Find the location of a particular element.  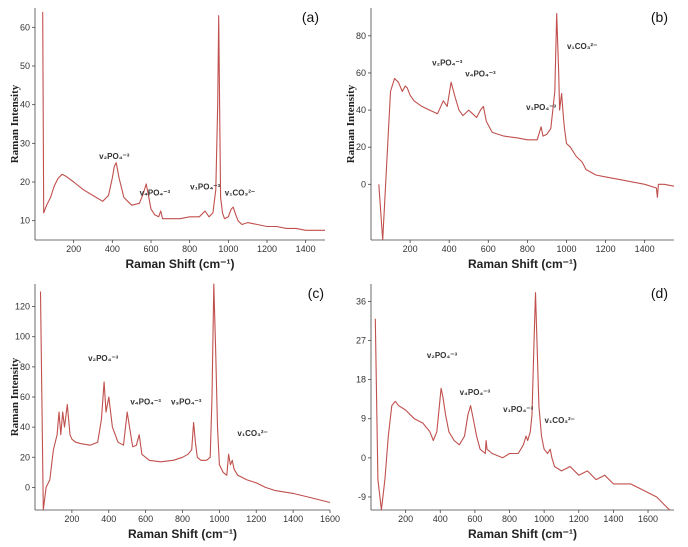

y-tick-label: 50 is located at coordinates (25, 66).